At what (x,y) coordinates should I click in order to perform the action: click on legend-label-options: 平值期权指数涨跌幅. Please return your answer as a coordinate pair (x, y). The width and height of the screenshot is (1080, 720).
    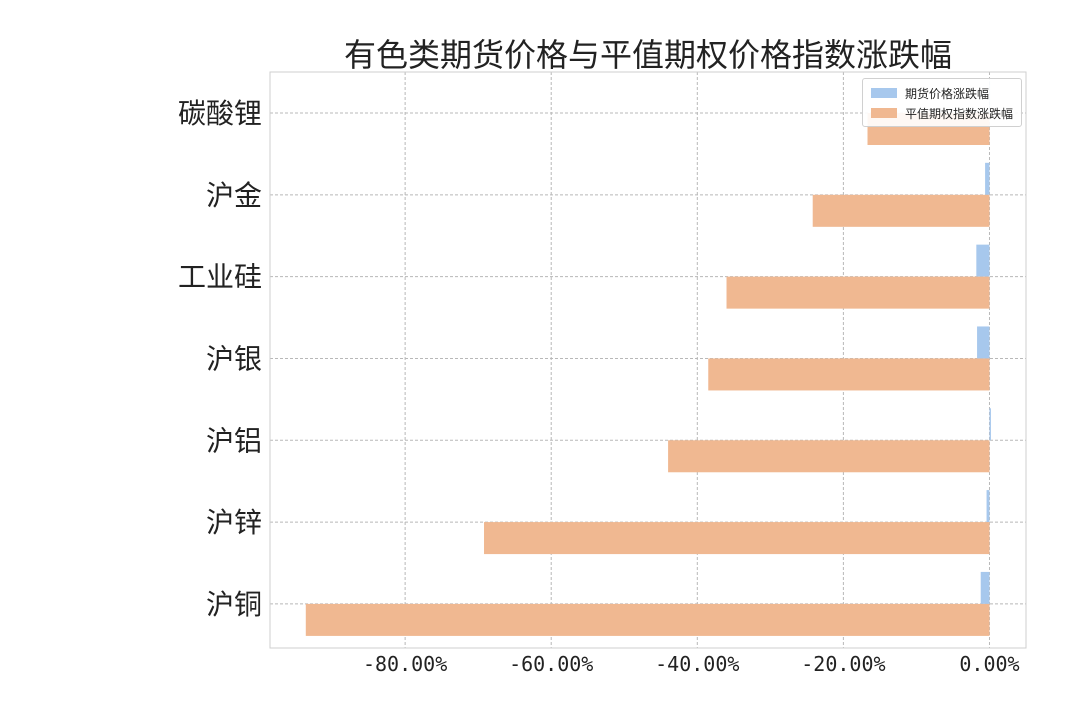
    Looking at the image, I should click on (958, 113).